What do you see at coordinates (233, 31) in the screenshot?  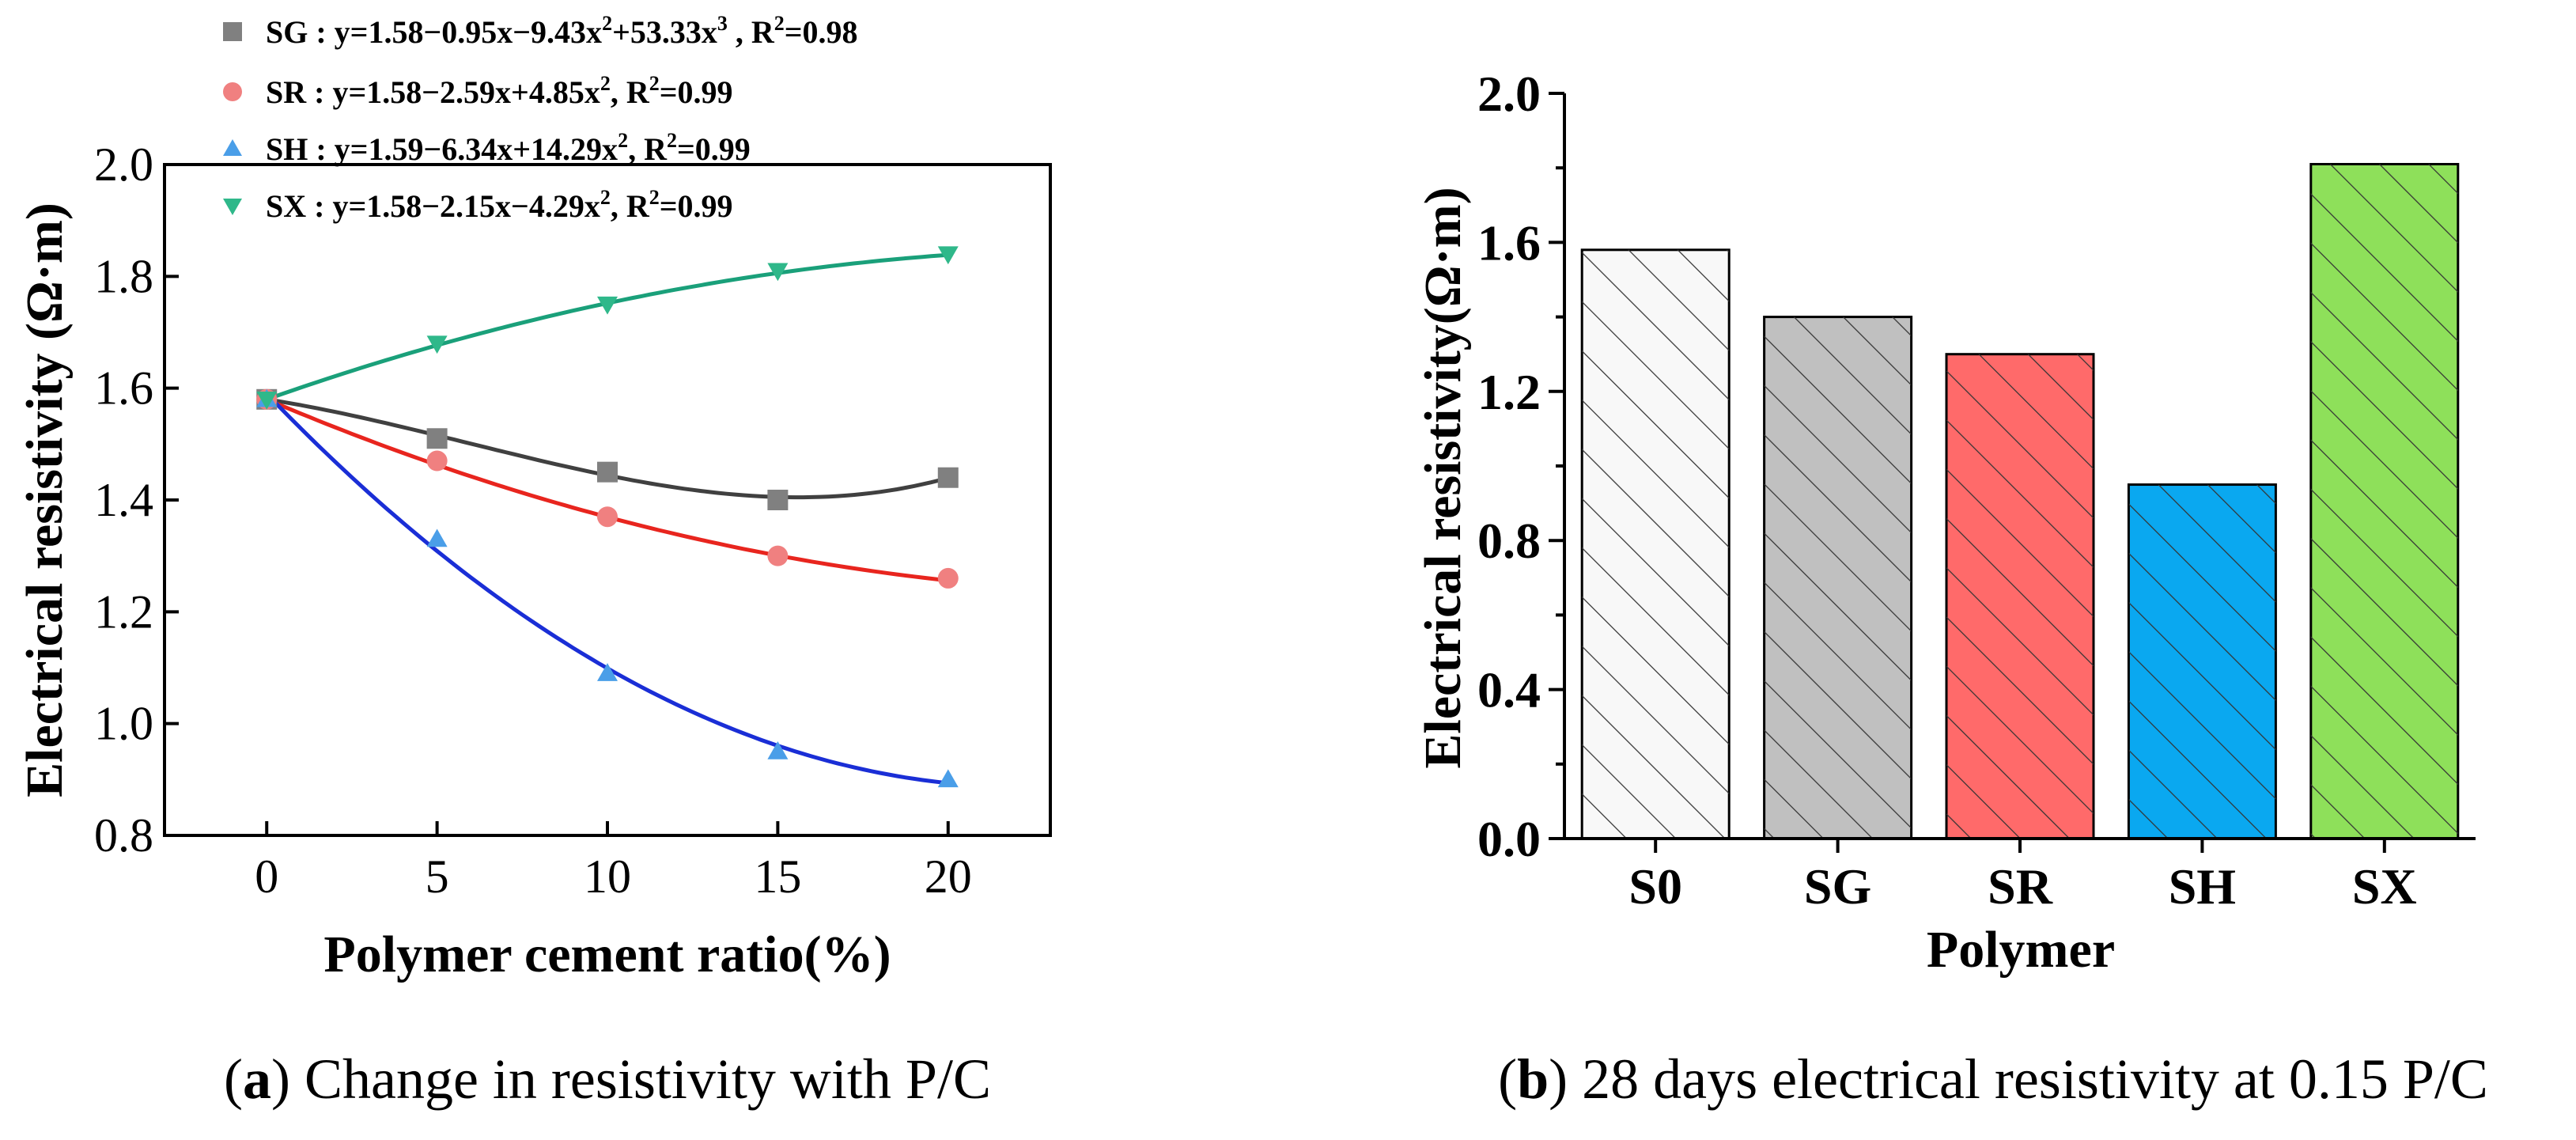 I see `legend-marker-sg` at bounding box center [233, 31].